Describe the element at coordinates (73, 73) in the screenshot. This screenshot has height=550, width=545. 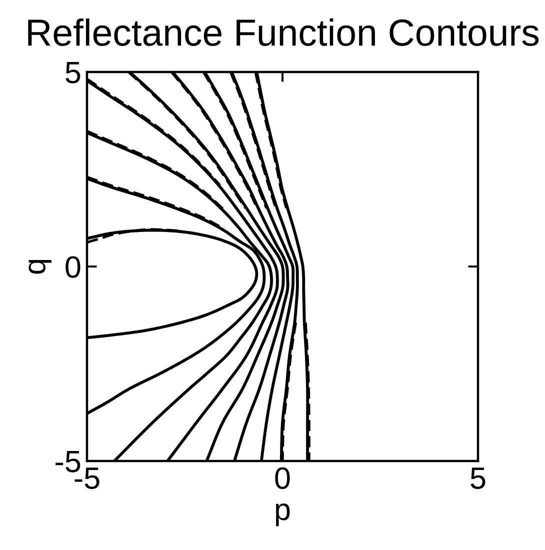
I see `y-tick-label: 5` at that location.